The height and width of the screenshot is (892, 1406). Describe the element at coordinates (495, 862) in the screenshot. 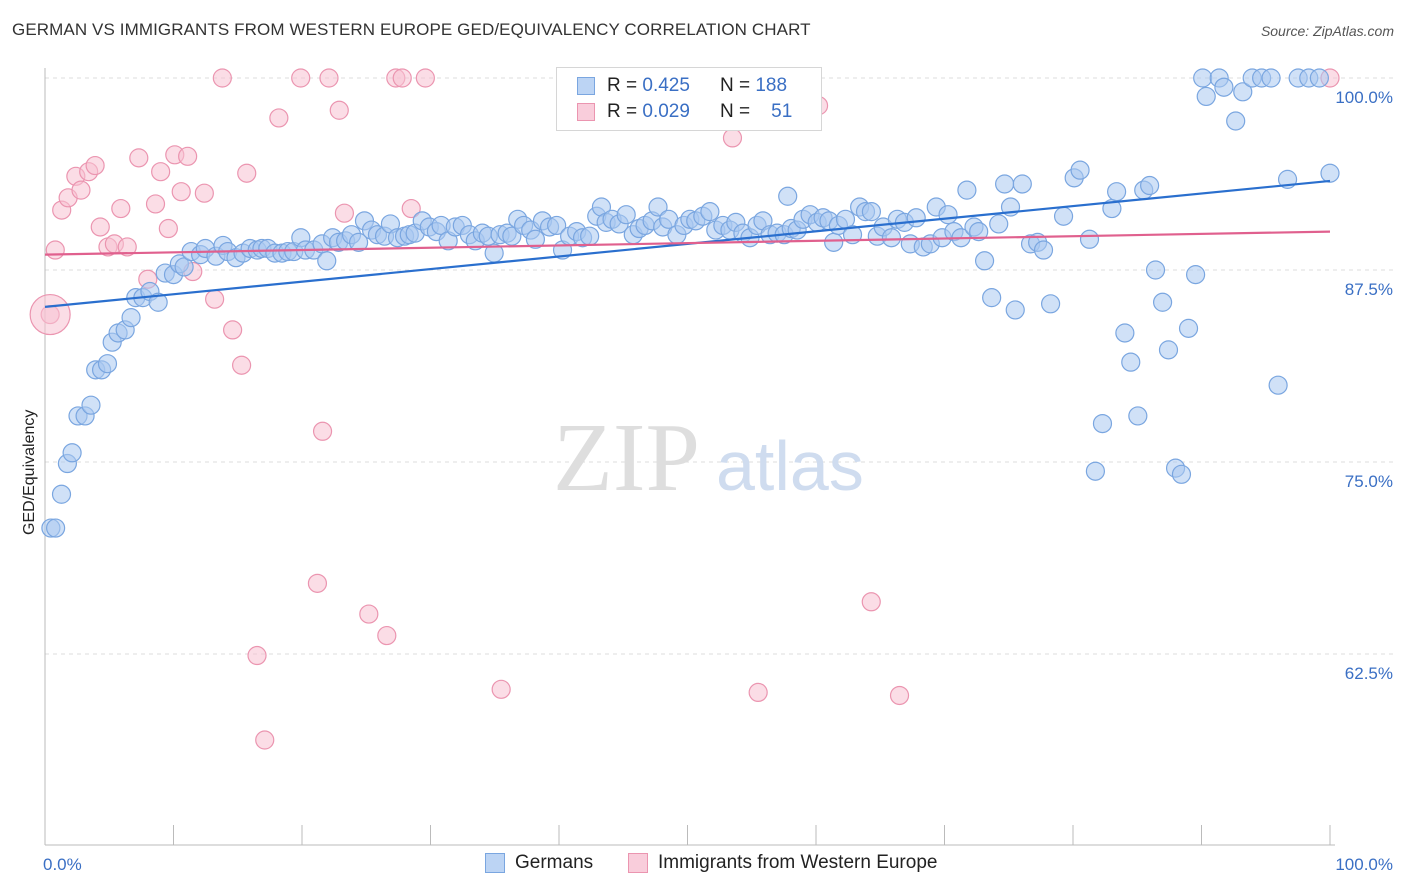

I see `series-swatch-germans` at that location.